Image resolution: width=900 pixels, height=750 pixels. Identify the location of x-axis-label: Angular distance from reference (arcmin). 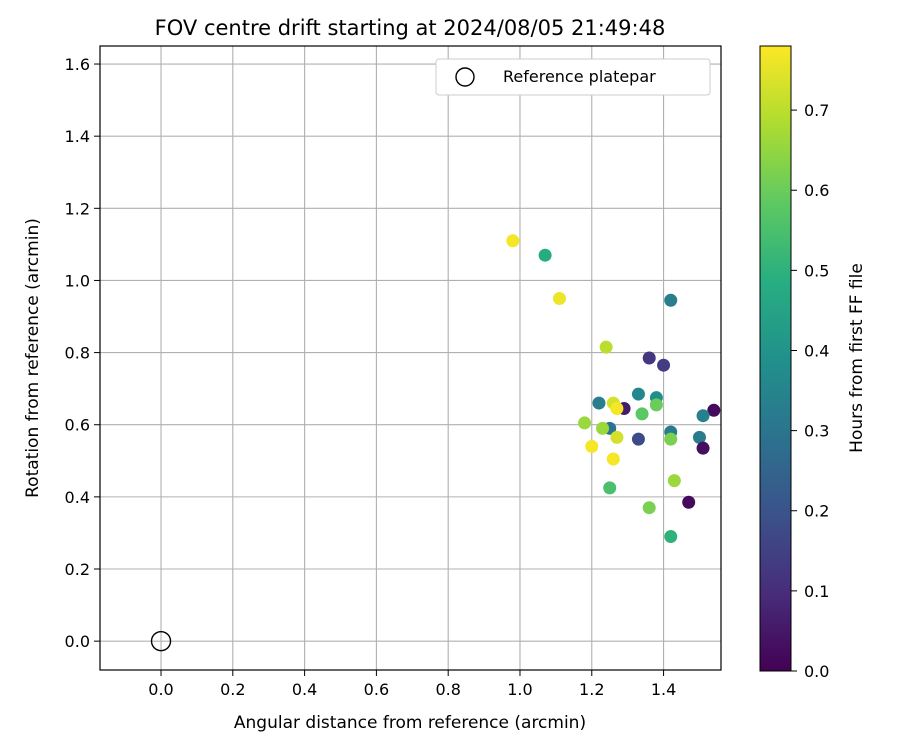
(410, 723).